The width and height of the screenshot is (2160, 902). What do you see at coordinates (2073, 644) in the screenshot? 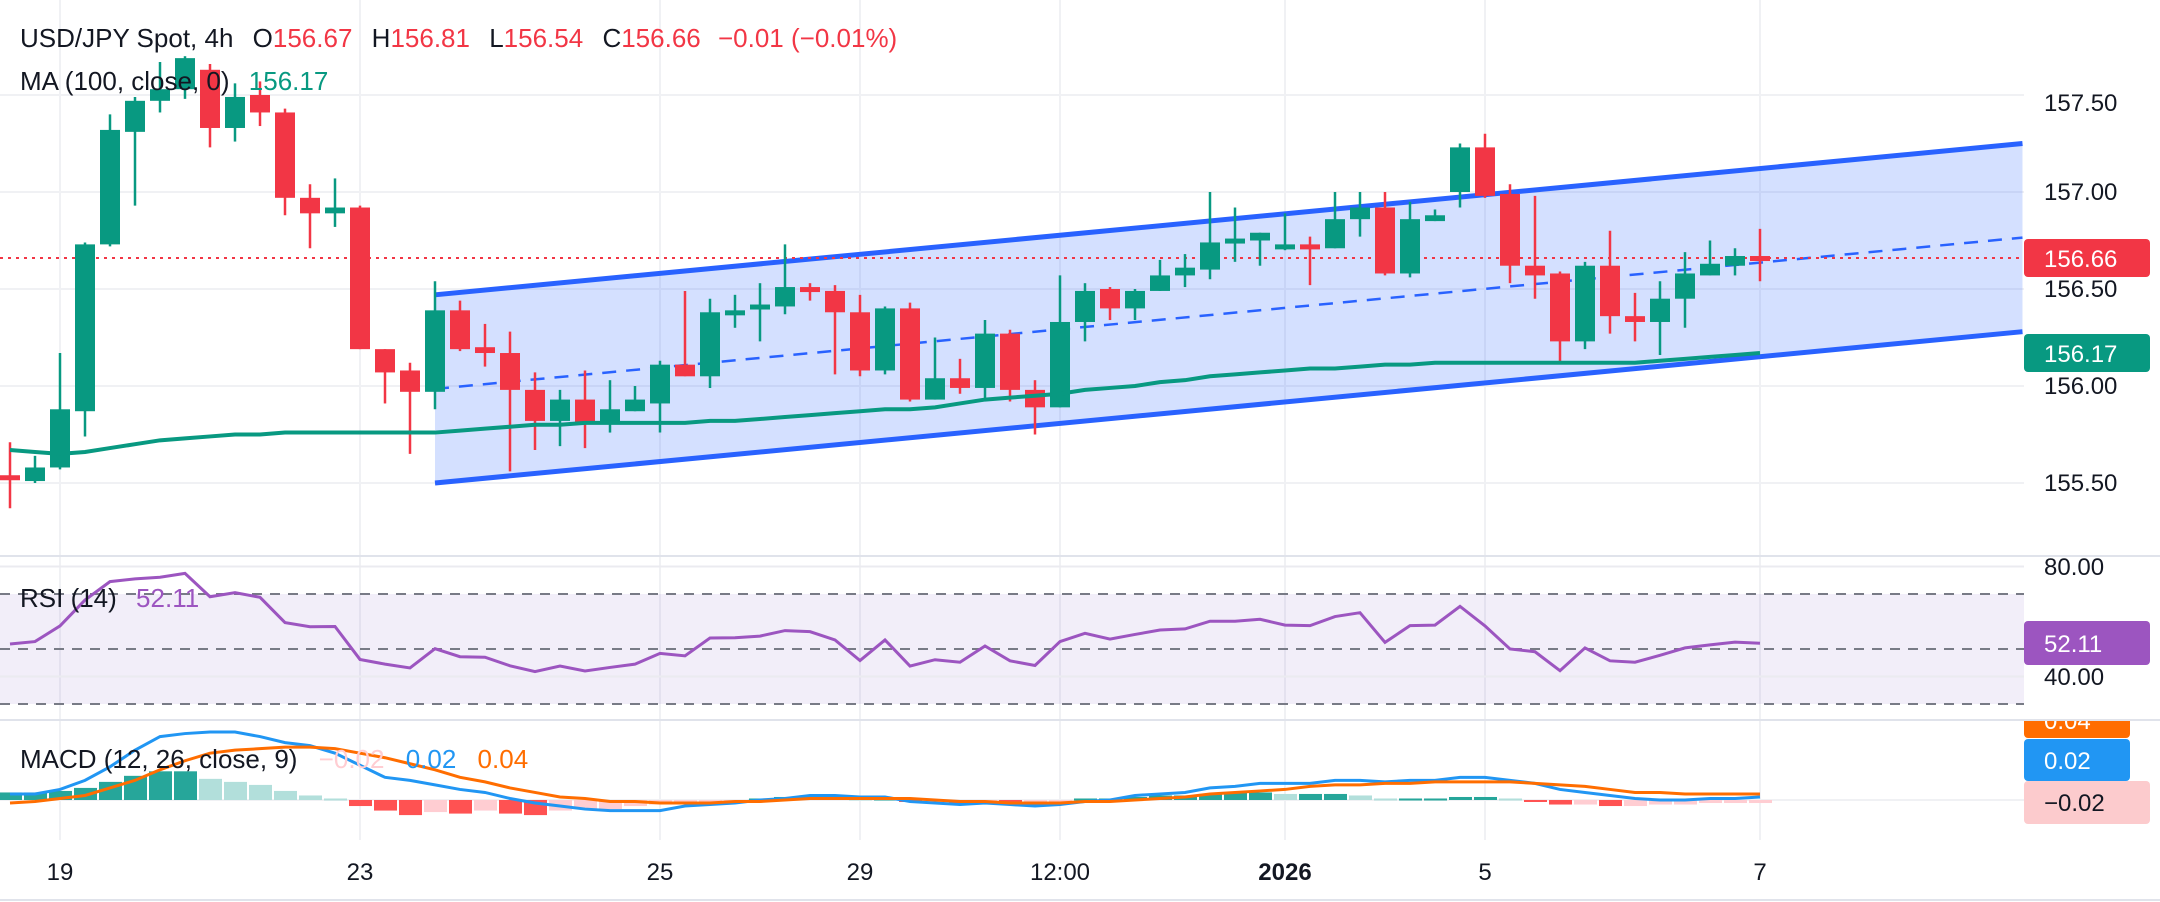
I see `rsi-badge-text: 52.11` at bounding box center [2073, 644].